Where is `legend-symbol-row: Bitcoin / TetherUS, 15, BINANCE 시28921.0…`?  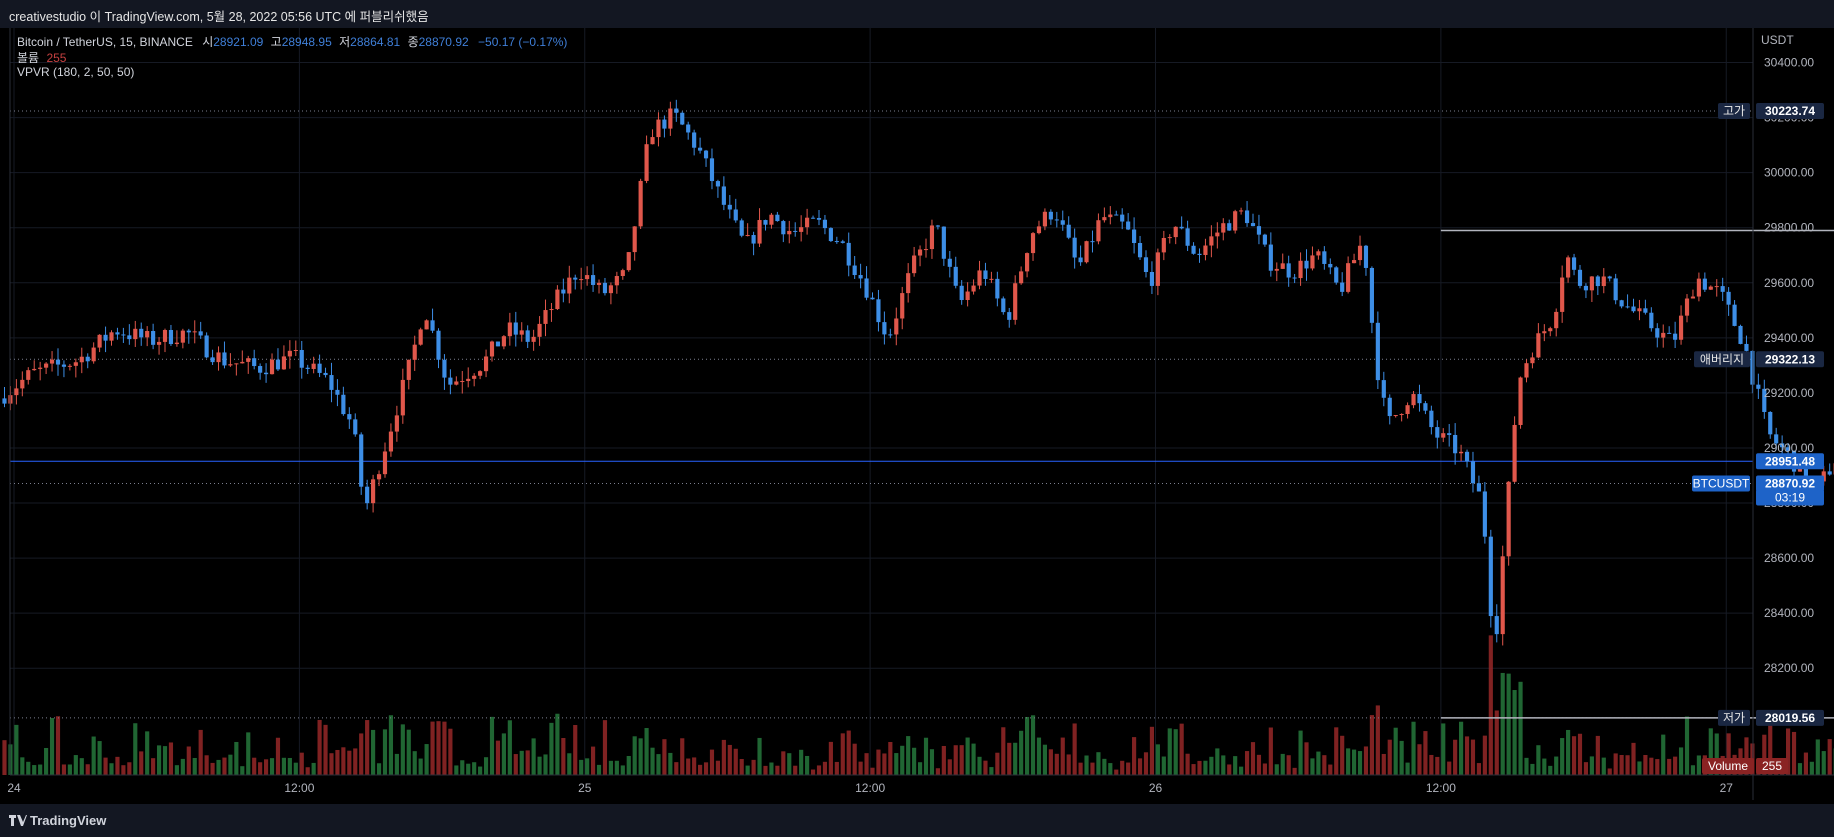 legend-symbol-row: Bitcoin / TetherUS, 15, BINANCE 시28921.0… is located at coordinates (292, 41).